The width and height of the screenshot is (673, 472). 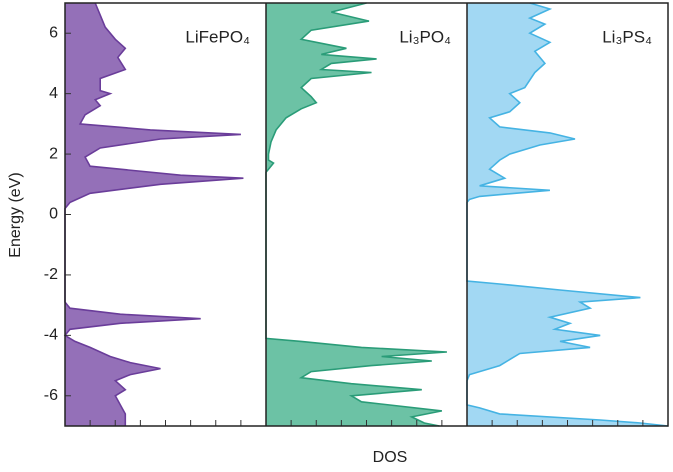 I want to click on legend-label: LiFePO₄, so click(x=217, y=36).